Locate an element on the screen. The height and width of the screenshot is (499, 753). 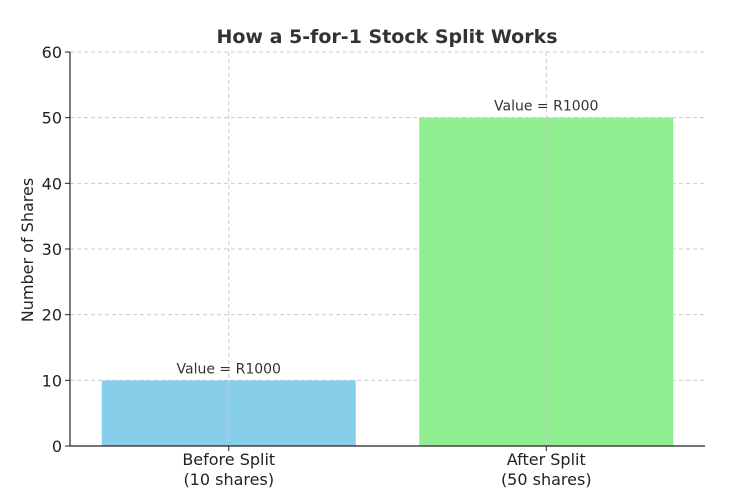
y-tick-label: 60 is located at coordinates (52, 52).